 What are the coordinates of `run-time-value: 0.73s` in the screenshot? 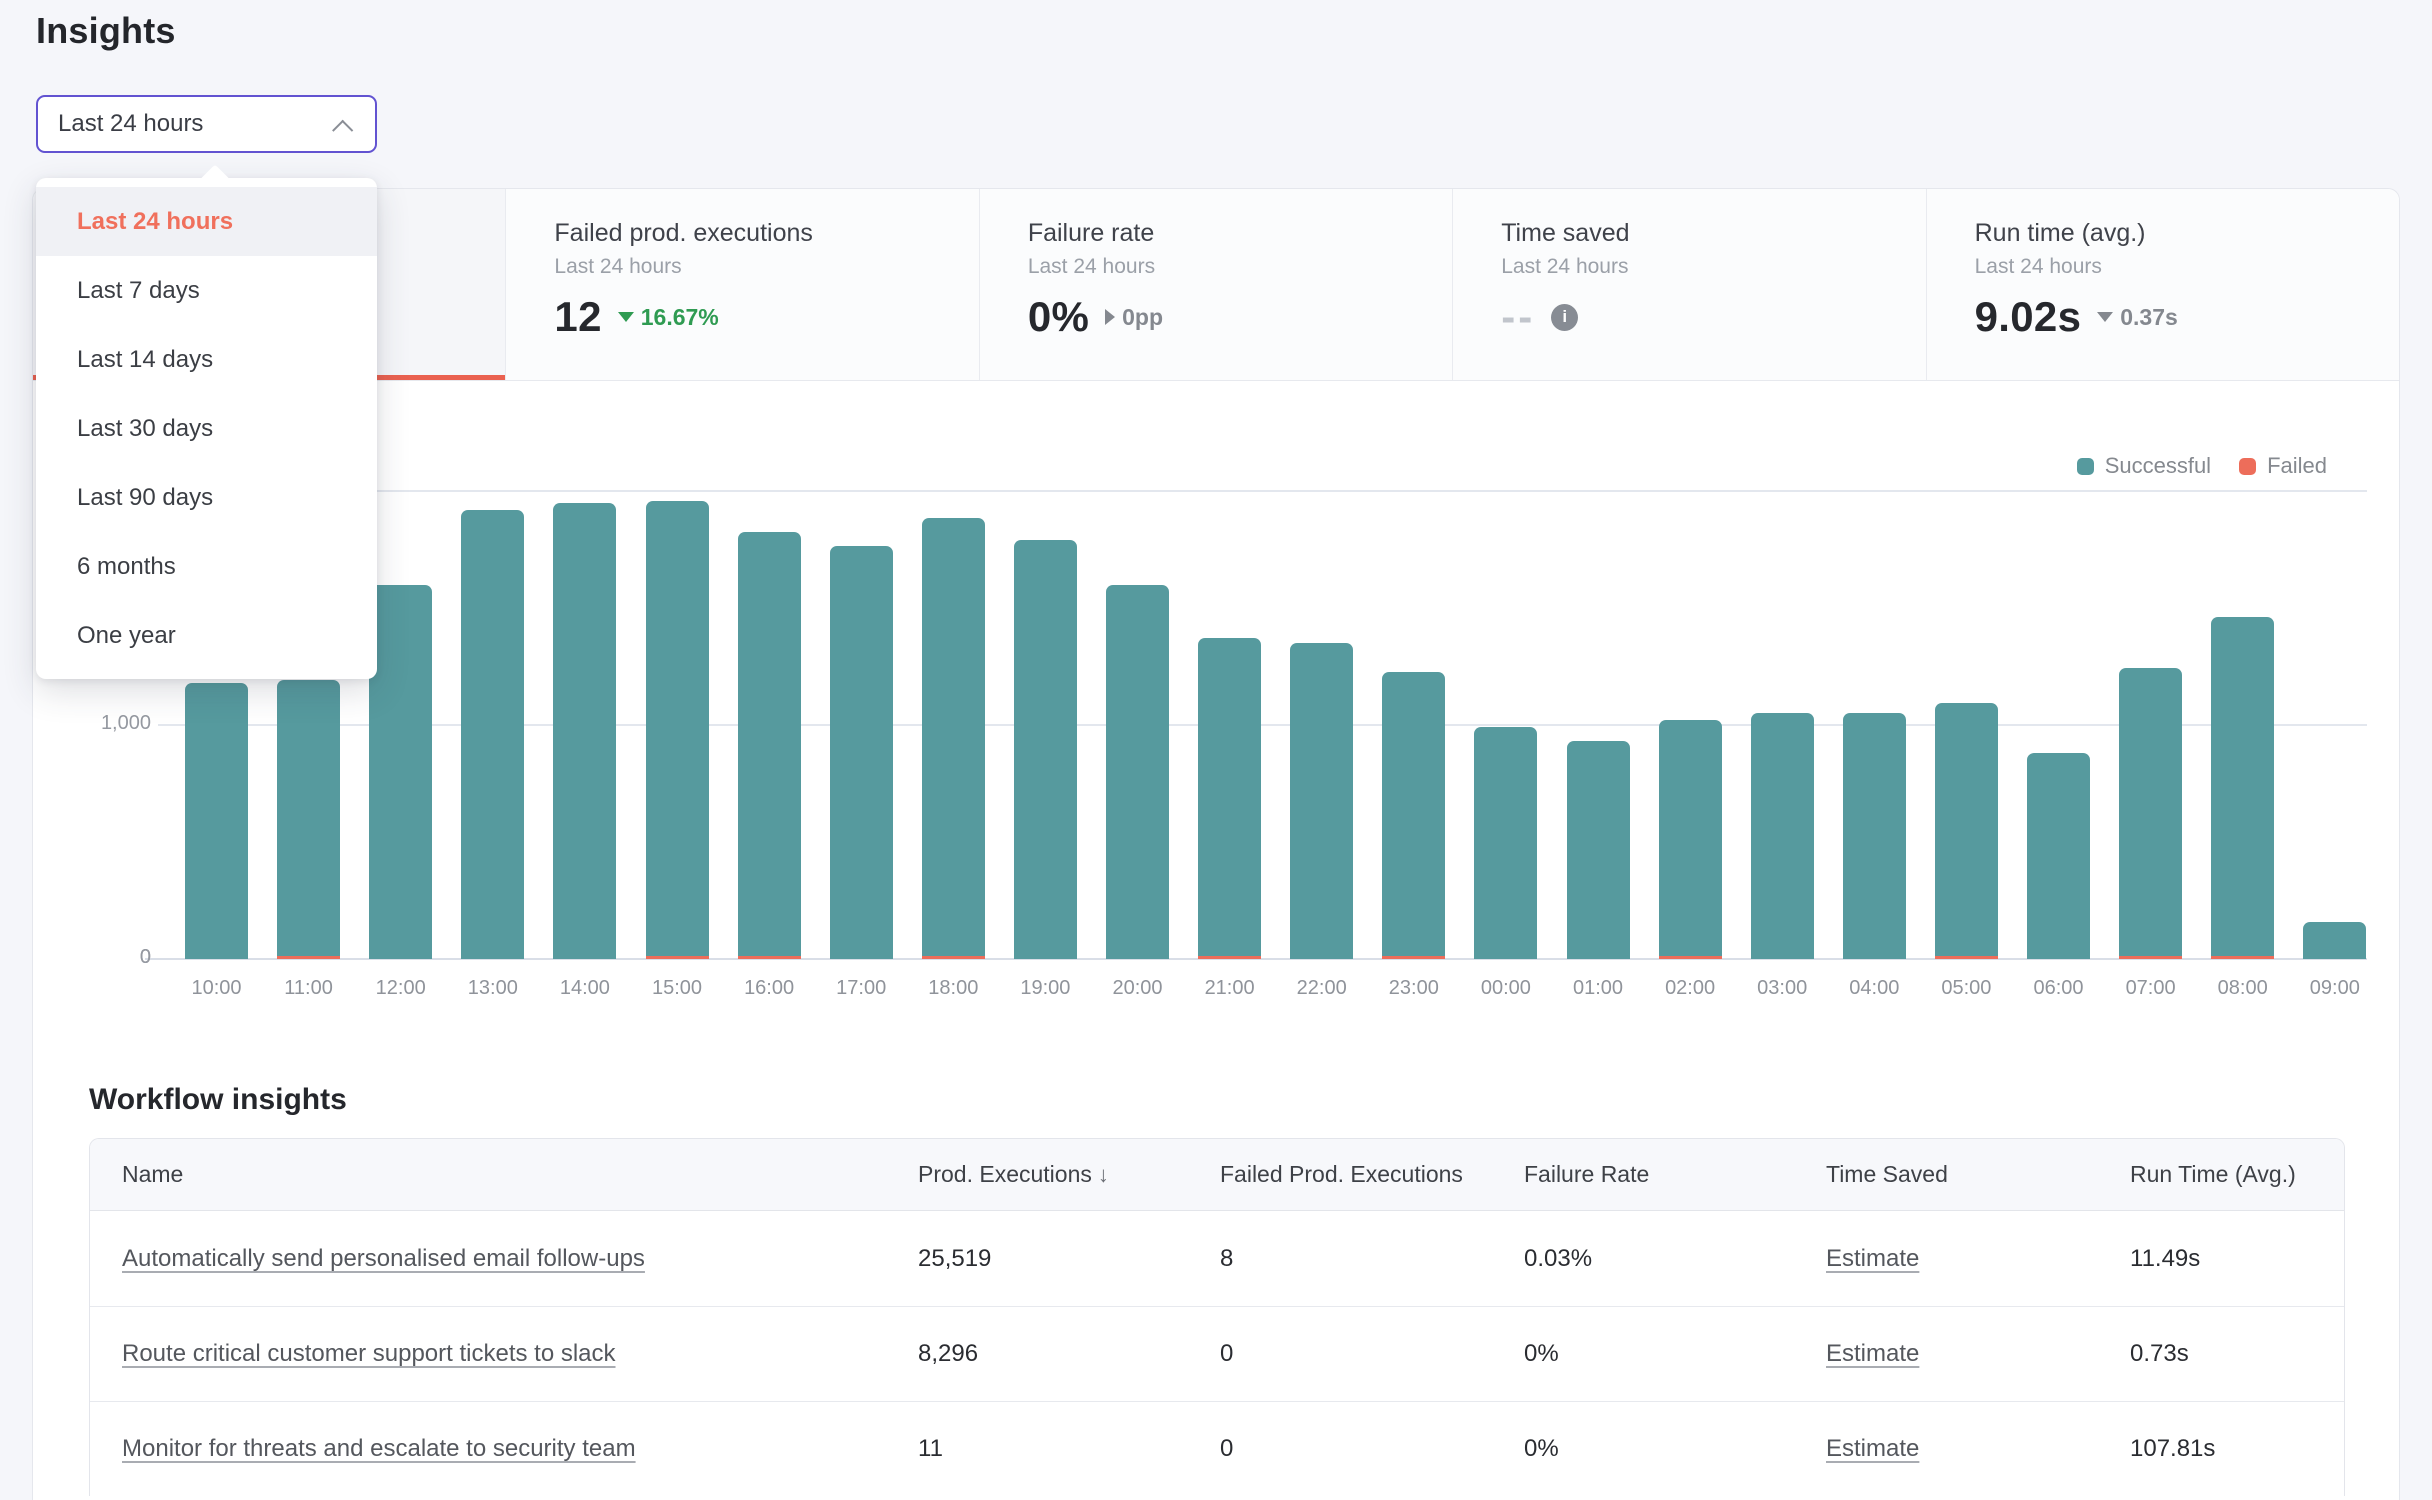 It's located at (2159, 1353).